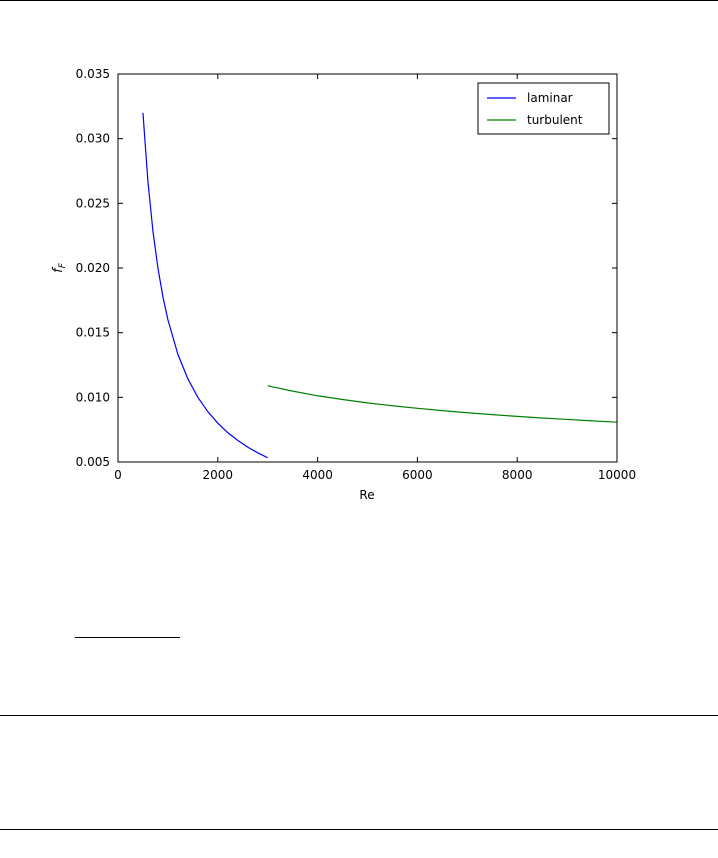 Image resolution: width=718 pixels, height=858 pixels. Describe the element at coordinates (218, 475) in the screenshot. I see `x-tick-label: 2000` at that location.